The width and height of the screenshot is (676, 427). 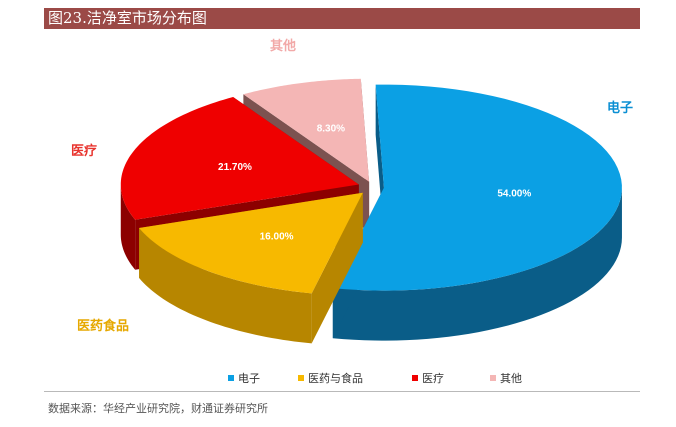 What do you see at coordinates (335, 378) in the screenshot?
I see `legend-label: 医药与食品` at bounding box center [335, 378].